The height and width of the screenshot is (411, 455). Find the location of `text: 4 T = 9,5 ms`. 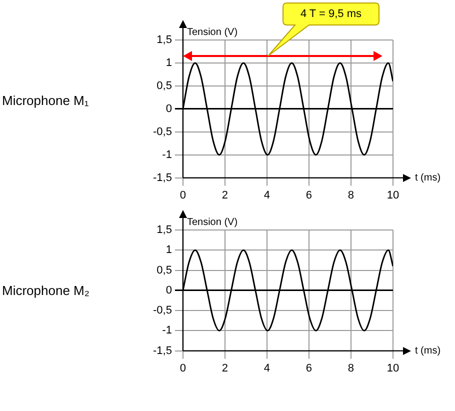

text: 4 T = 9,5 ms is located at coordinates (330, 14).